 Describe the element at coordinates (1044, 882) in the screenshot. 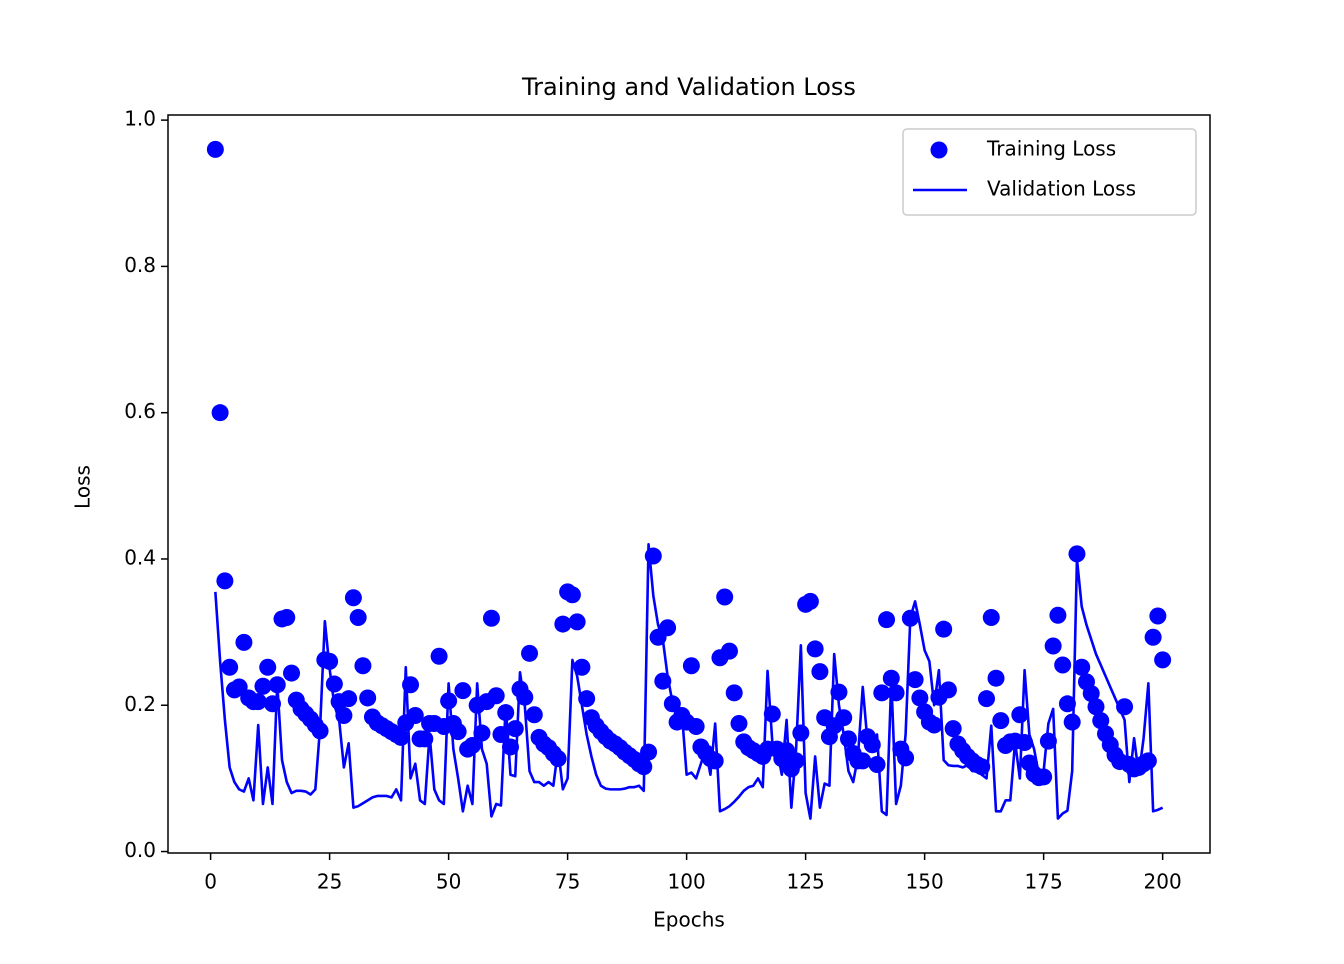

I see `x-tick-label: 175` at that location.